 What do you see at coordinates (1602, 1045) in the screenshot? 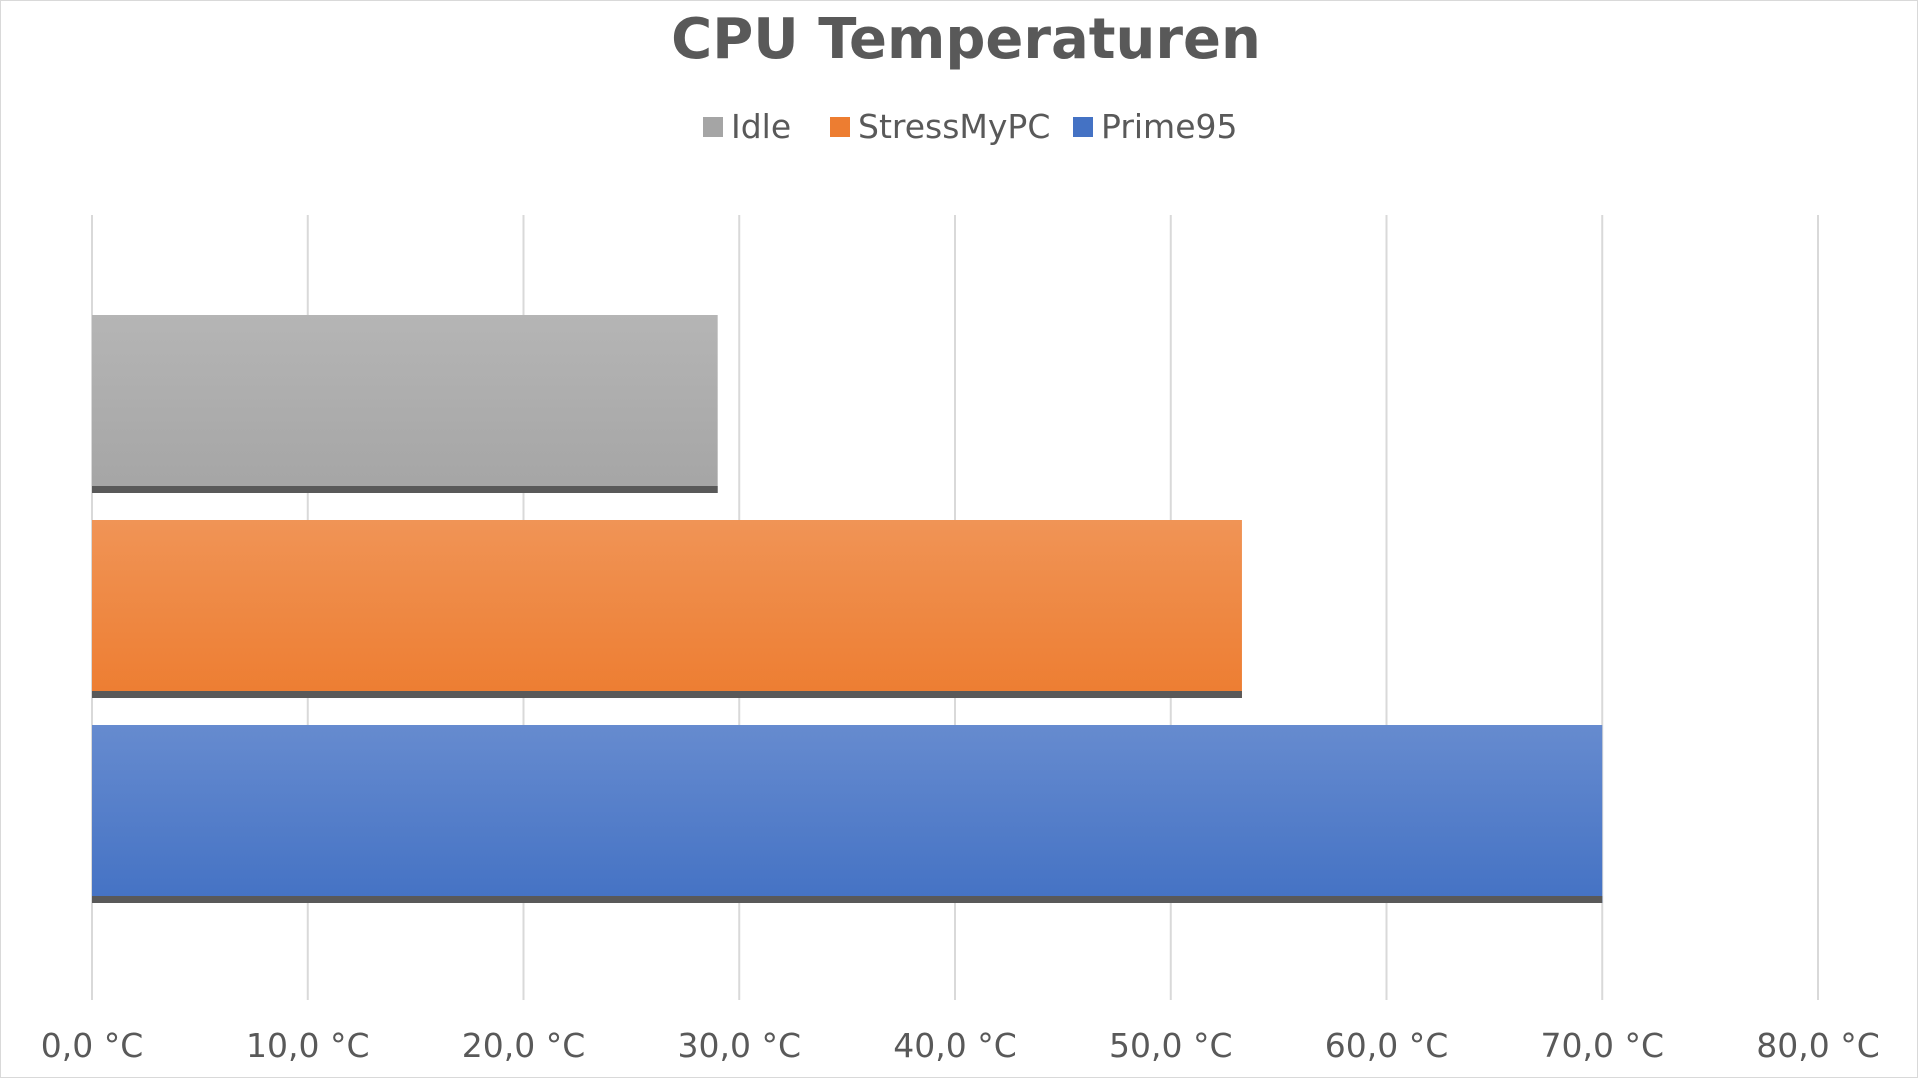
I see `x-tick-label: 70,0 °C` at bounding box center [1602, 1045].